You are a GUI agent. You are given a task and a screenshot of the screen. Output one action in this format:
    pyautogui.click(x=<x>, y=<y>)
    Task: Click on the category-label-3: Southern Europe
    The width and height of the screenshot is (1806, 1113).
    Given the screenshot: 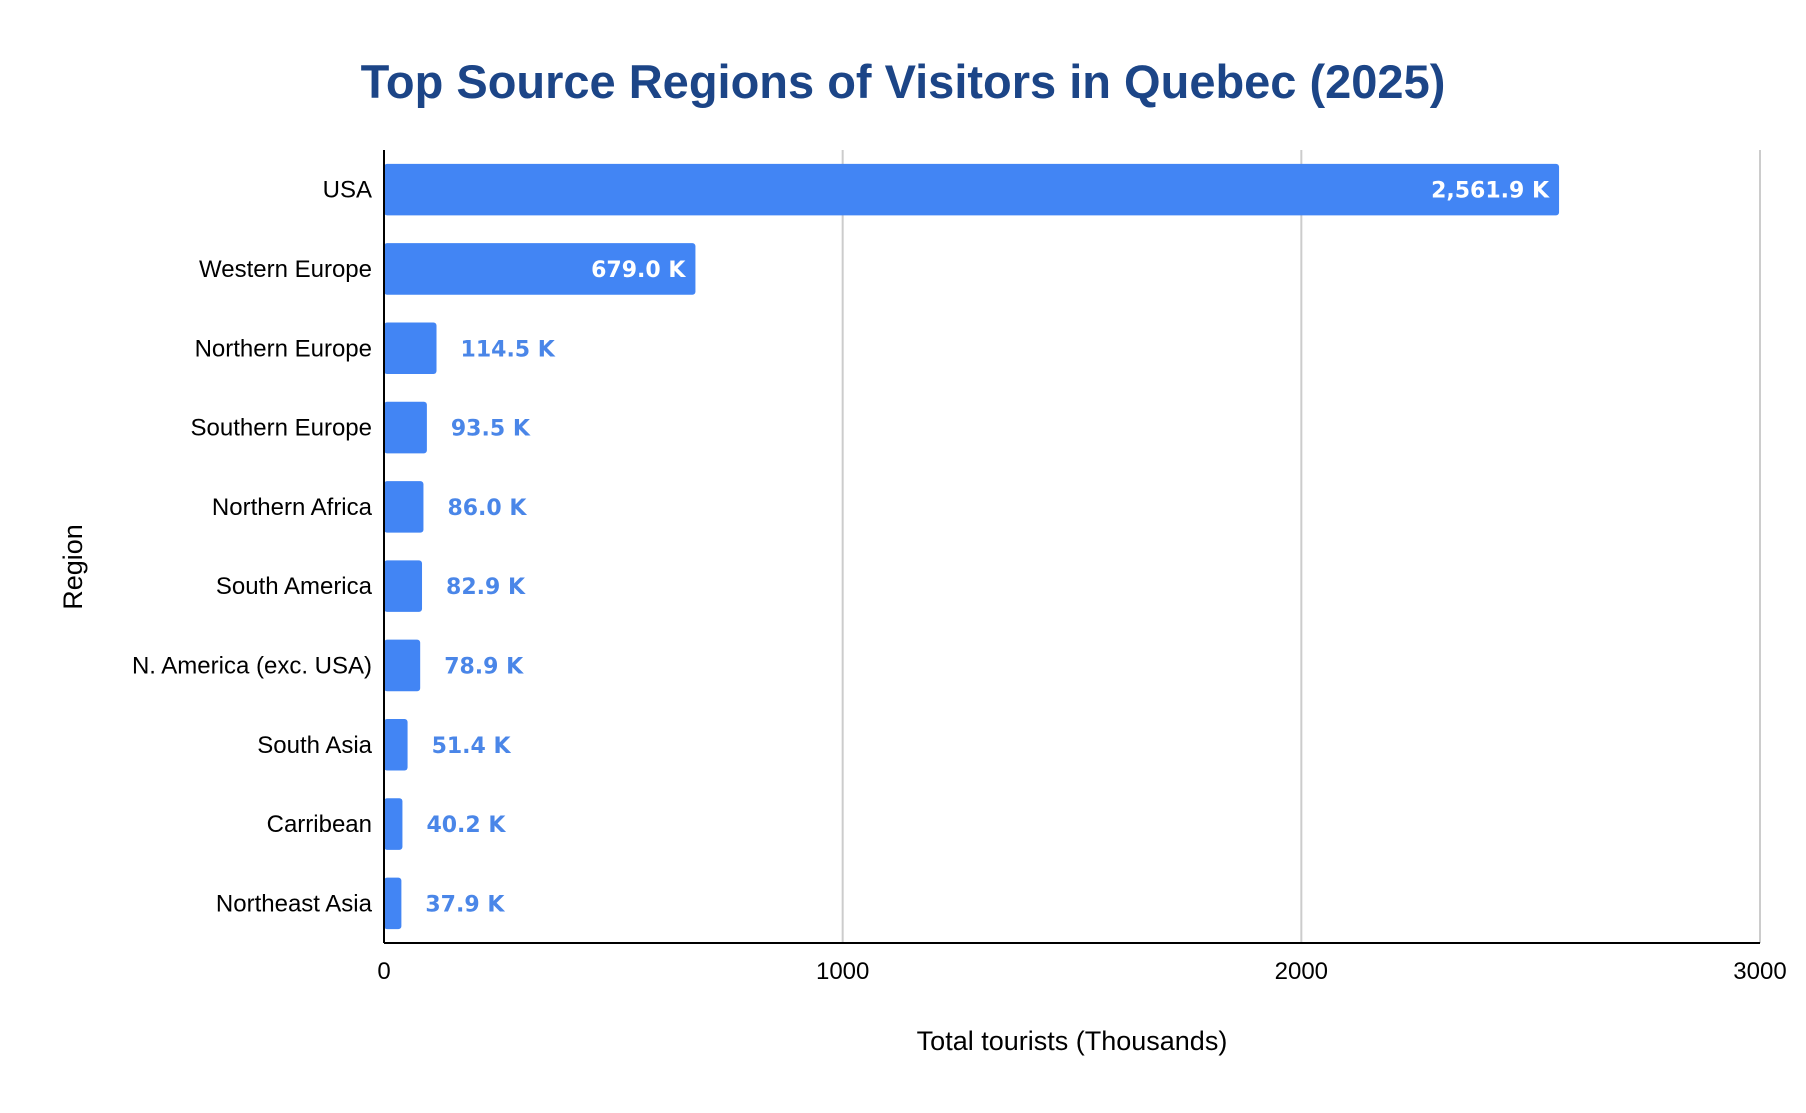 What is the action you would take?
    pyautogui.click(x=281, y=428)
    